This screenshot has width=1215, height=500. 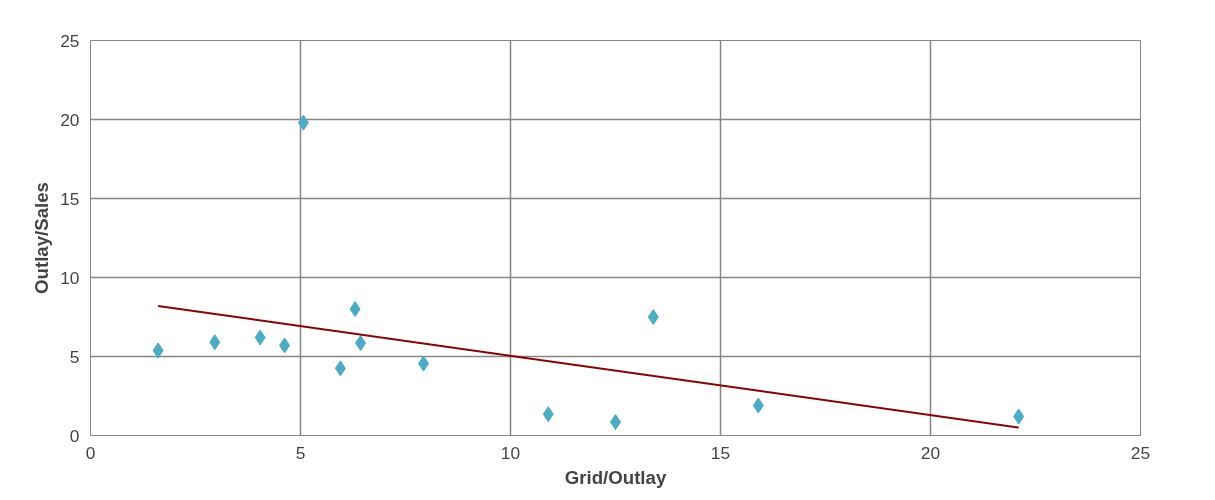 What do you see at coordinates (1140, 452) in the screenshot?
I see `x-tick-label: 25` at bounding box center [1140, 452].